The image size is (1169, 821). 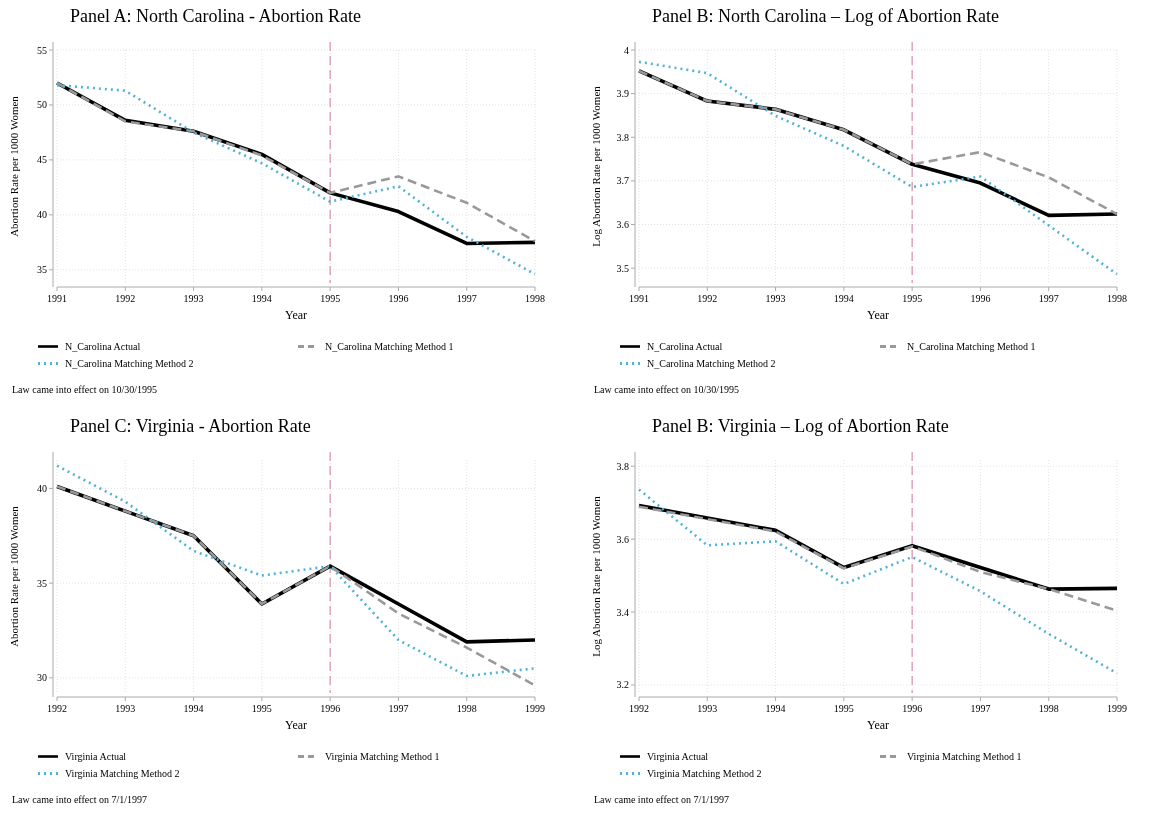 I want to click on y-tick-label: 3.9, so click(x=622, y=94).